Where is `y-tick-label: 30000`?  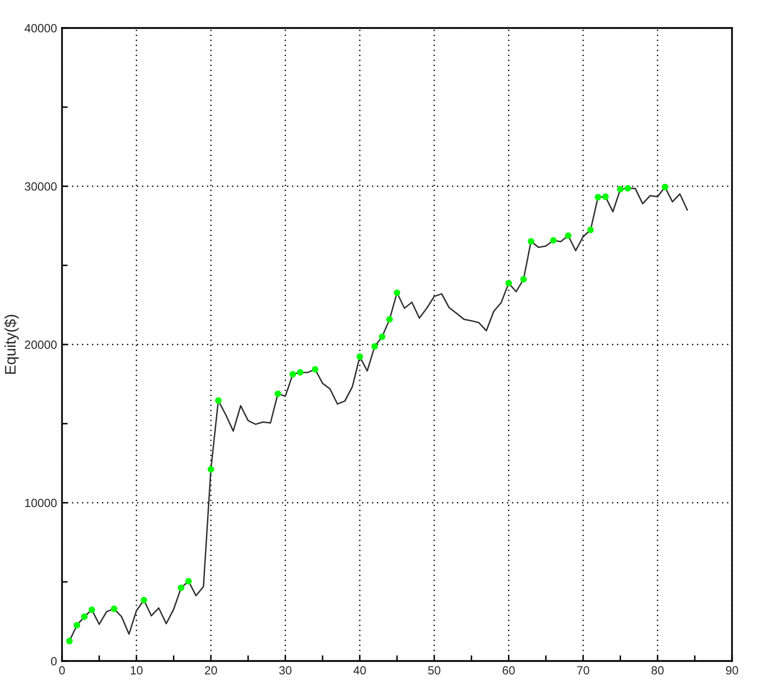 y-tick-label: 30000 is located at coordinates (40, 186).